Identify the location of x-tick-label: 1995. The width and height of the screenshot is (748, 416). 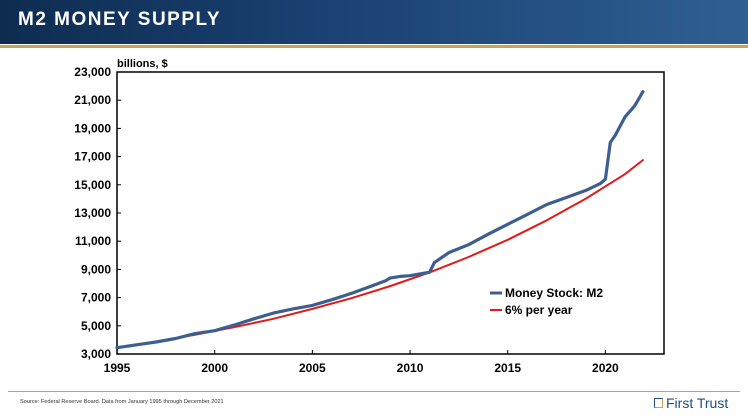
(117, 368).